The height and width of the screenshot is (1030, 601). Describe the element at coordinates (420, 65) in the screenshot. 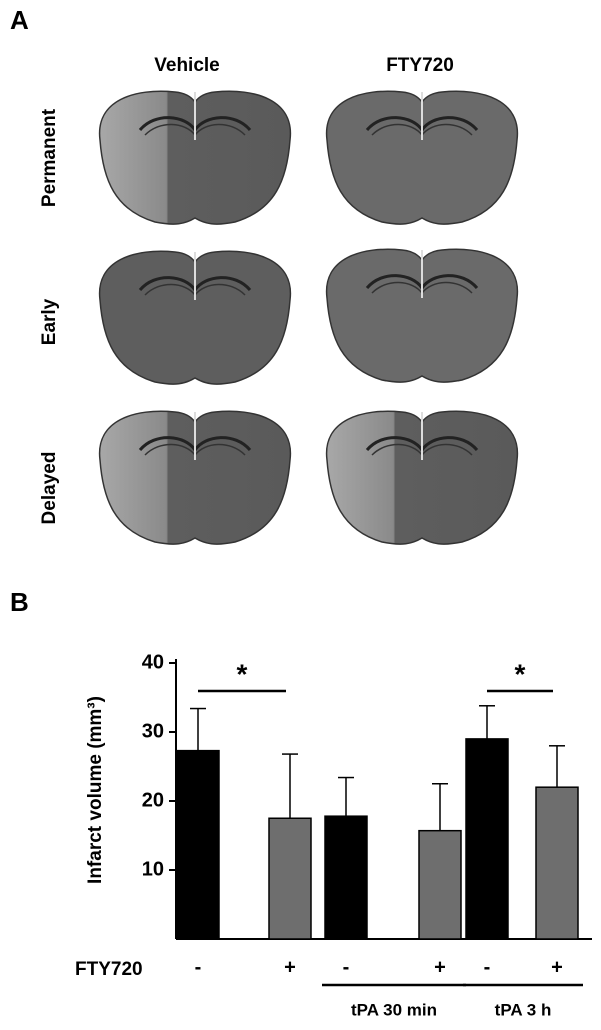

I see `column-label: FTY720` at that location.